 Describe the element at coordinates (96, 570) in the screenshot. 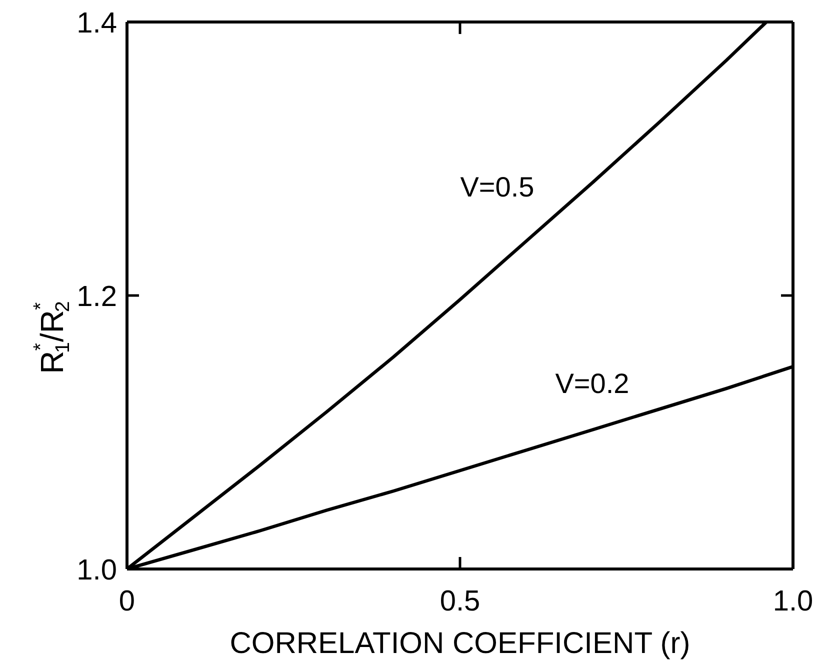

I see `y-tick-label: 1.0` at that location.